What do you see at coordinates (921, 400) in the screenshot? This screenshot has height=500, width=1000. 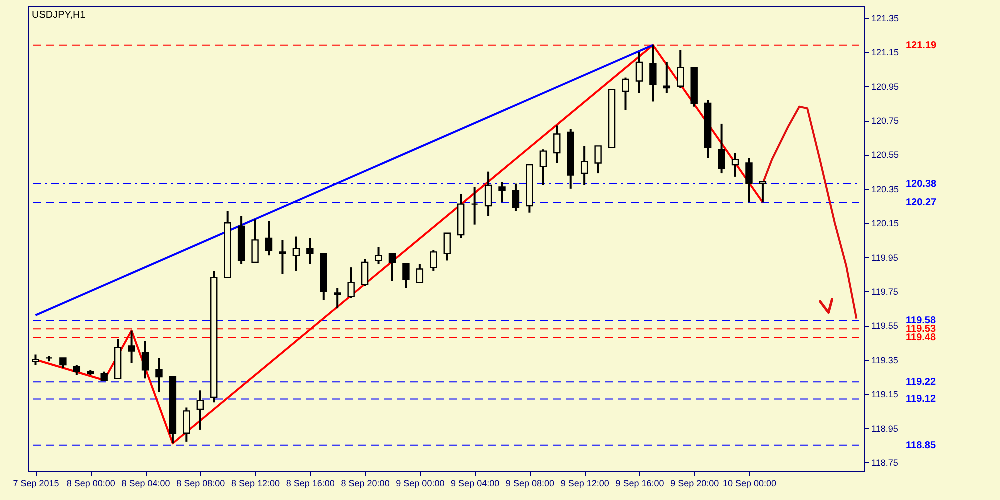 I see `ref-line-label: 119.12` at bounding box center [921, 400].